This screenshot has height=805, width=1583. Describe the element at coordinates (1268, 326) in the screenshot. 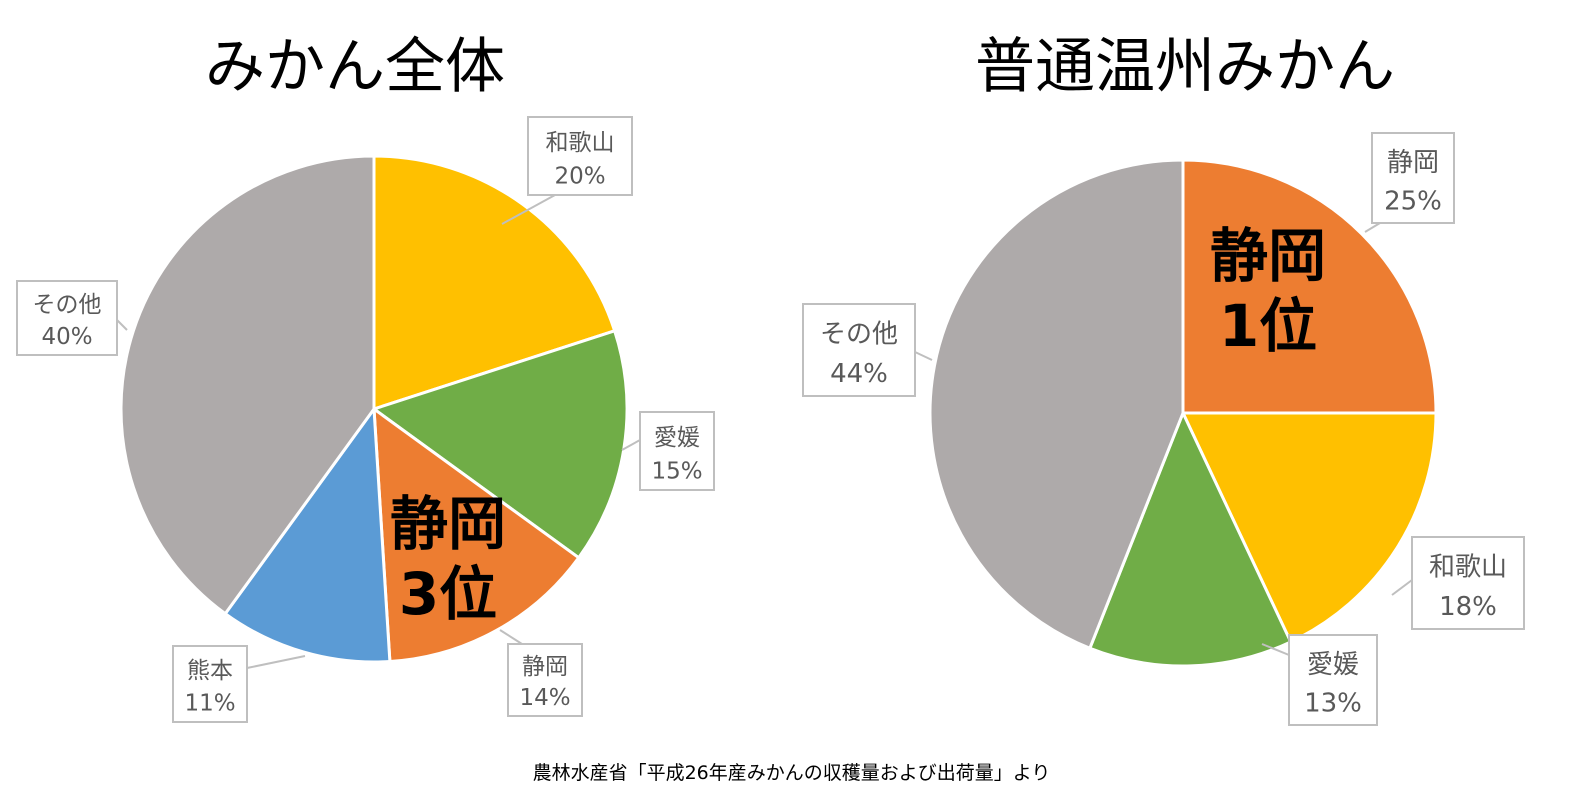

I see `rank-annotation: 1位` at that location.